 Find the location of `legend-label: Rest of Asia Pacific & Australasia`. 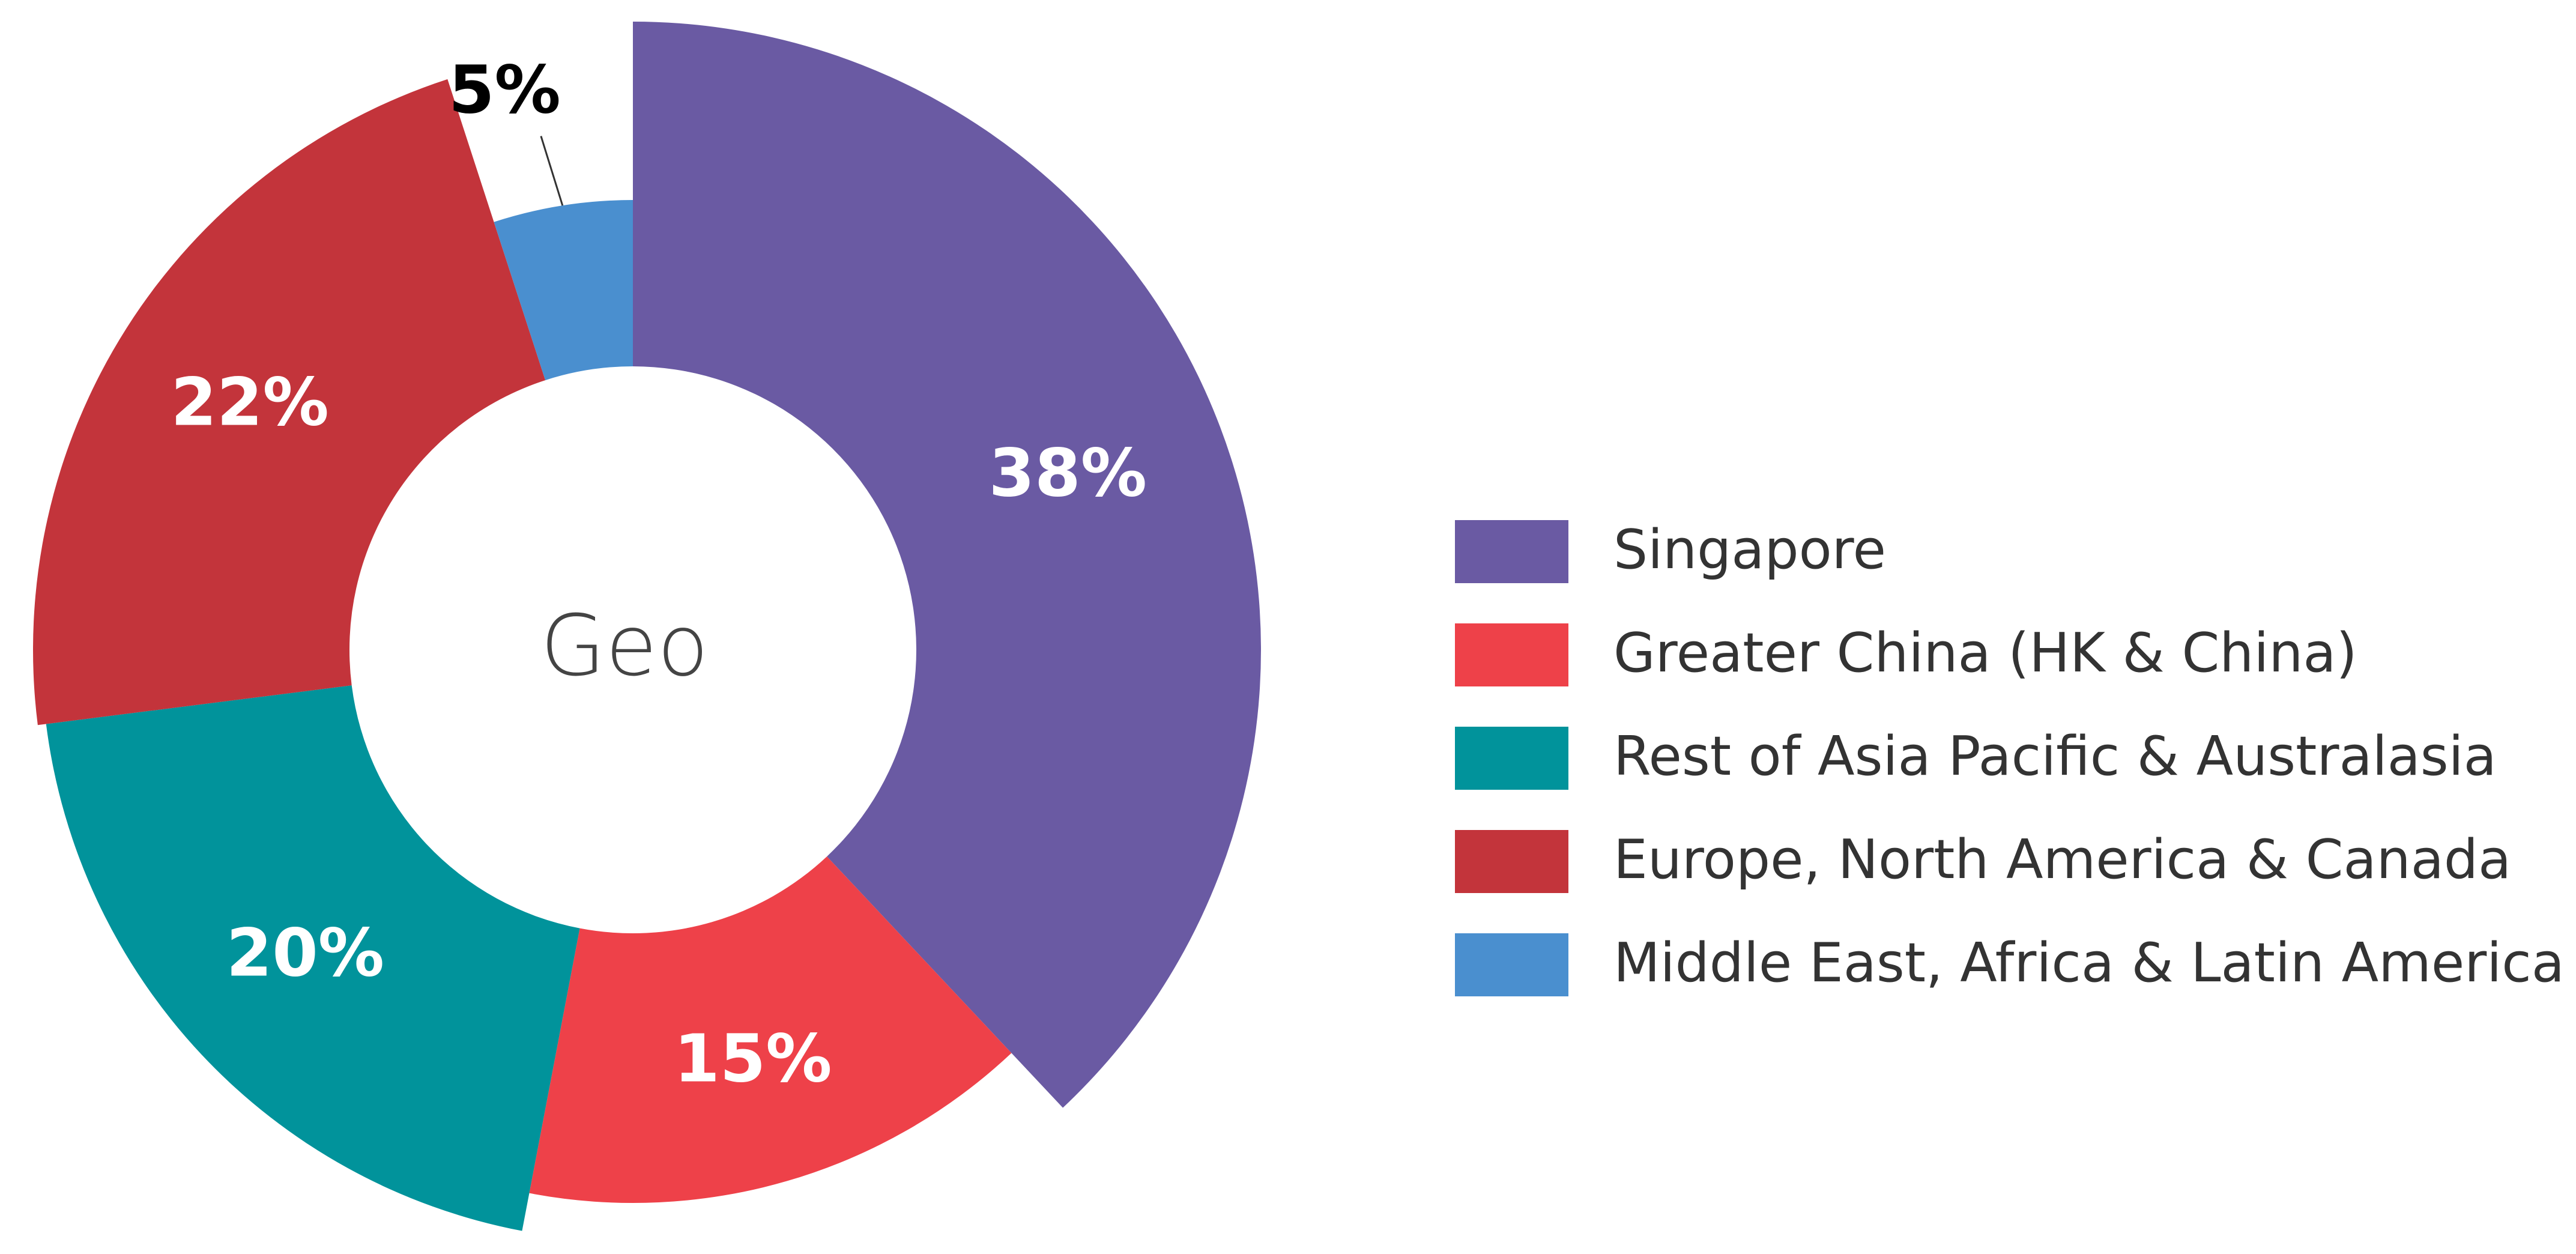

legend-label: Rest of Asia Pacific & Australasia is located at coordinates (2055, 756).